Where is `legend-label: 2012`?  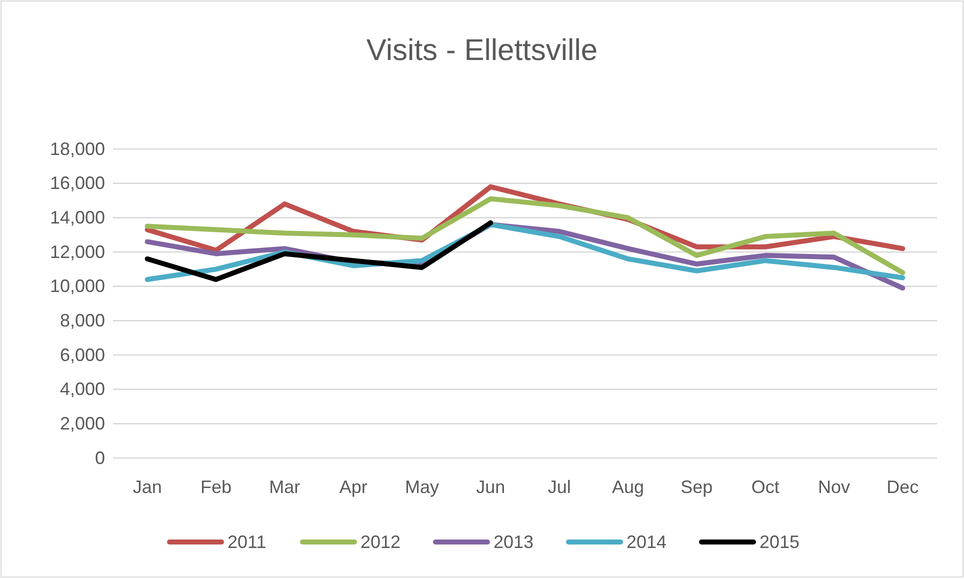 legend-label: 2012 is located at coordinates (380, 542).